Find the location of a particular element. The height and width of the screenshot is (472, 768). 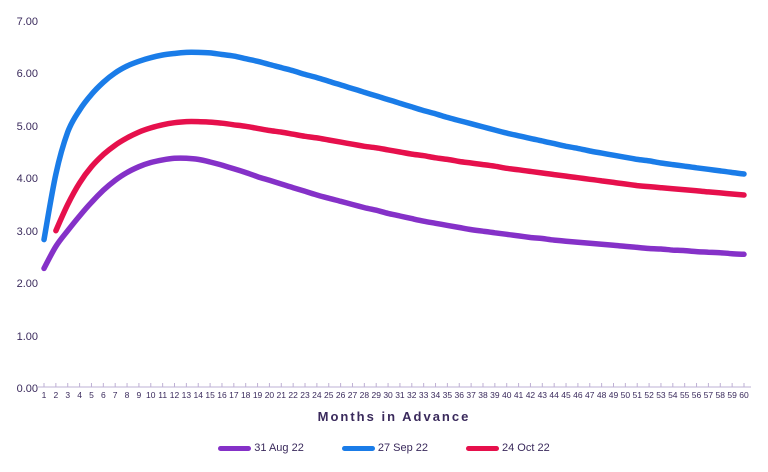

x-tick-label: 39 is located at coordinates (495, 395).